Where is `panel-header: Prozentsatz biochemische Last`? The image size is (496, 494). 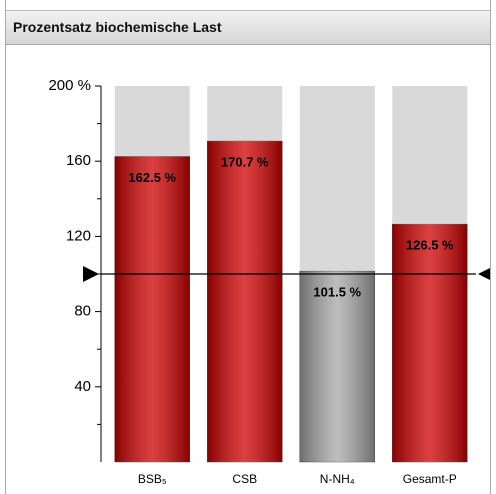 panel-header: Prozentsatz biochemische Last is located at coordinates (248, 27).